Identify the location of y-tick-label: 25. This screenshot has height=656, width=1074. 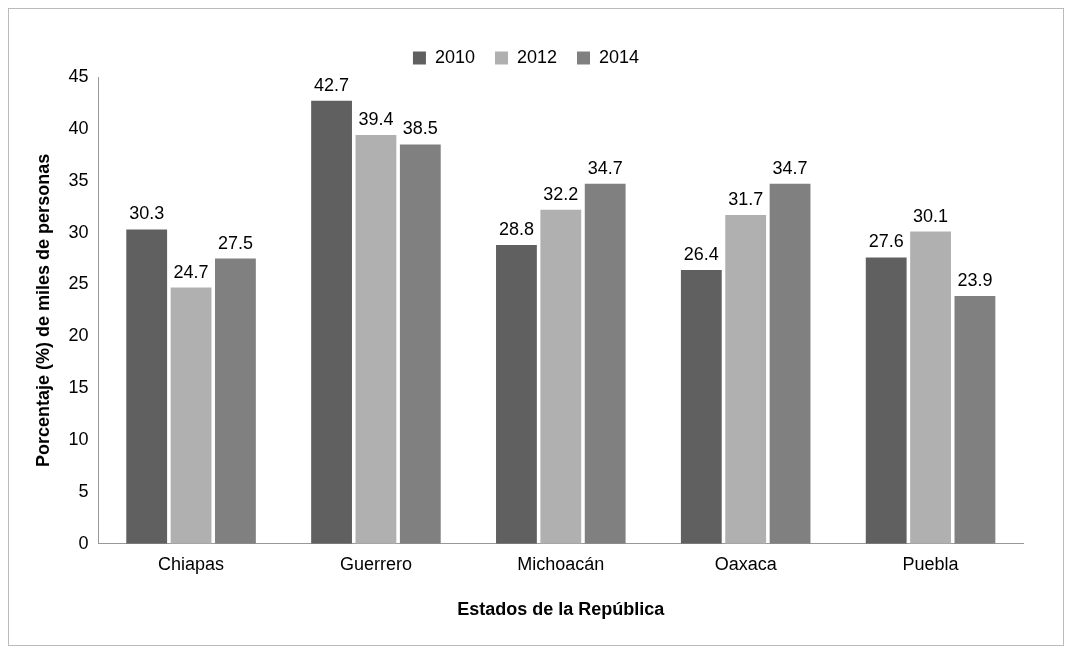
(78, 283).